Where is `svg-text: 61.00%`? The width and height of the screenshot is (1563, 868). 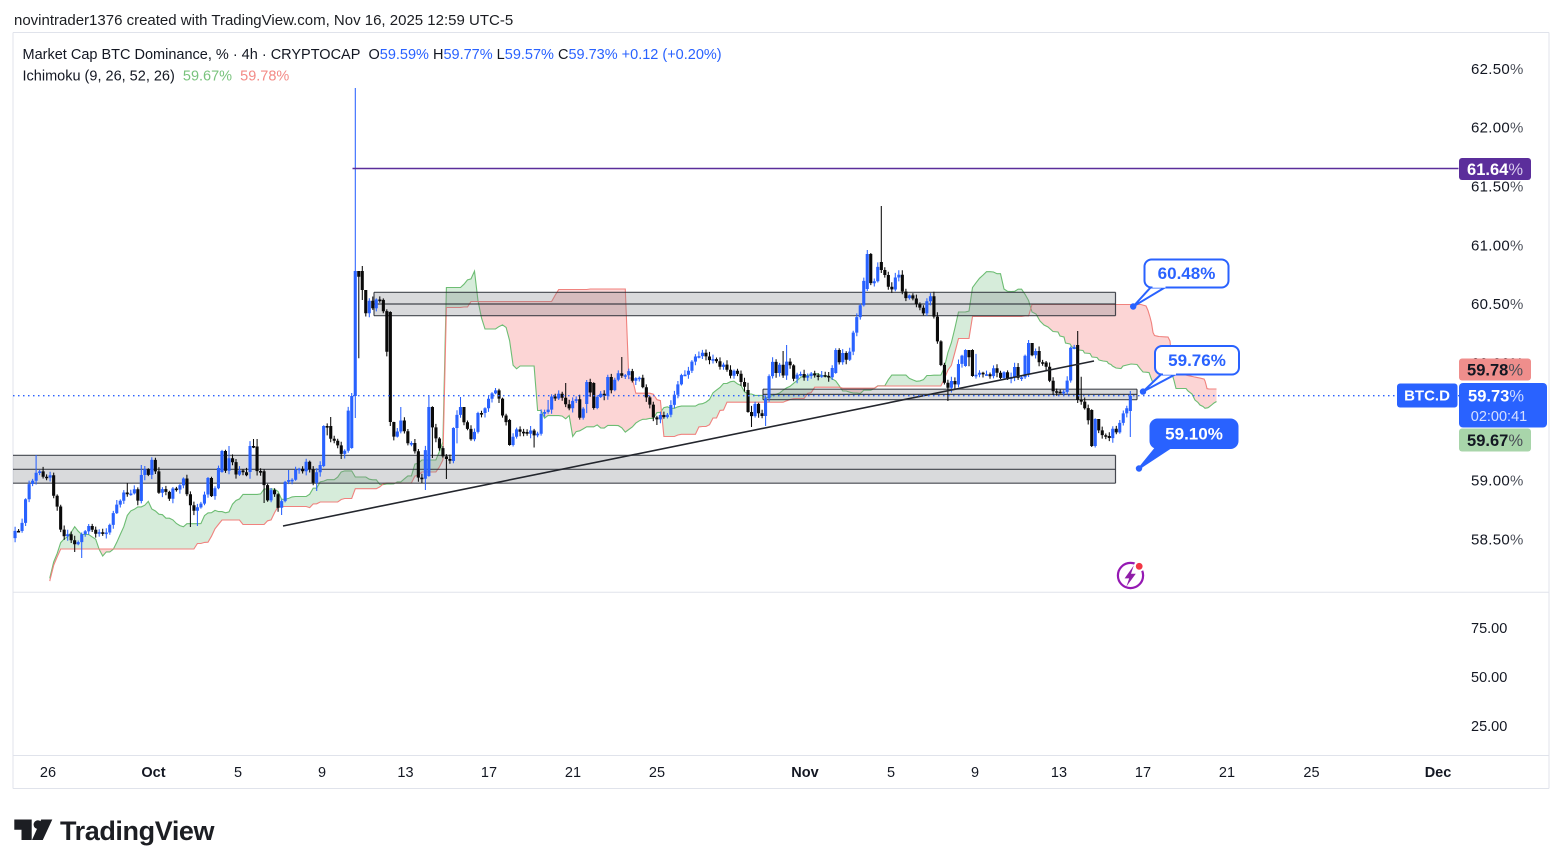 svg-text: 61.00% is located at coordinates (1497, 245).